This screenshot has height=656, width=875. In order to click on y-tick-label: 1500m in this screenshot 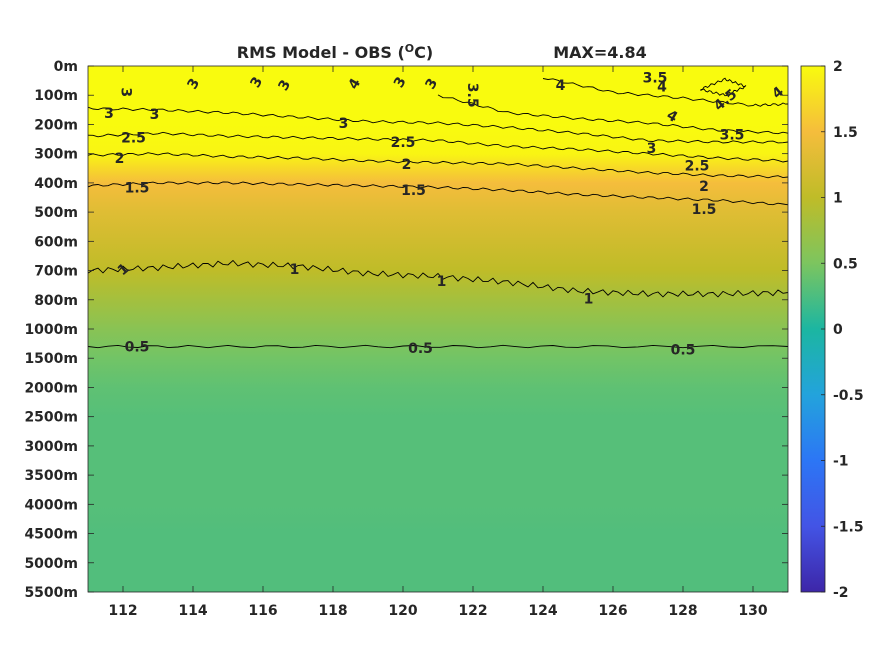, I will do `click(51, 359)`.